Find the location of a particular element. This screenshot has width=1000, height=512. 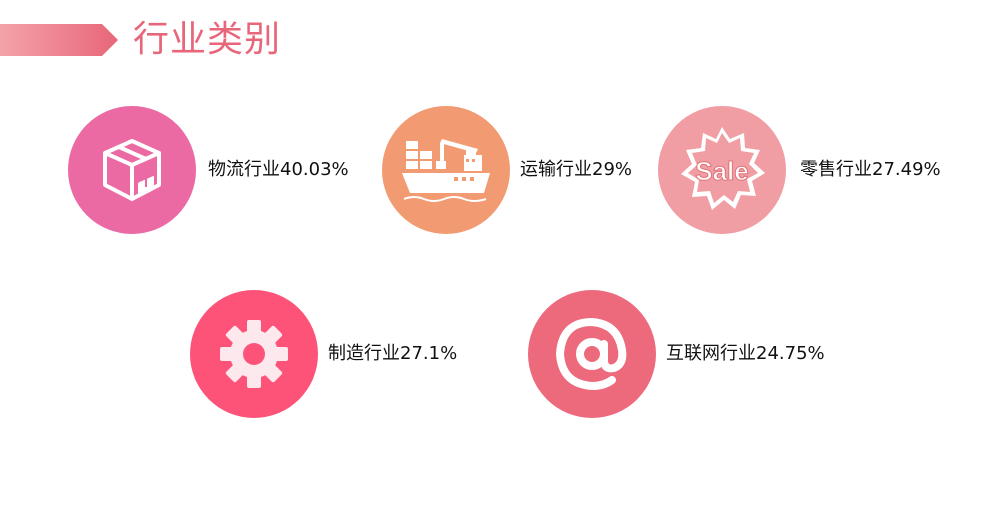

sale-badge-icon: Sale is located at coordinates (723, 168).